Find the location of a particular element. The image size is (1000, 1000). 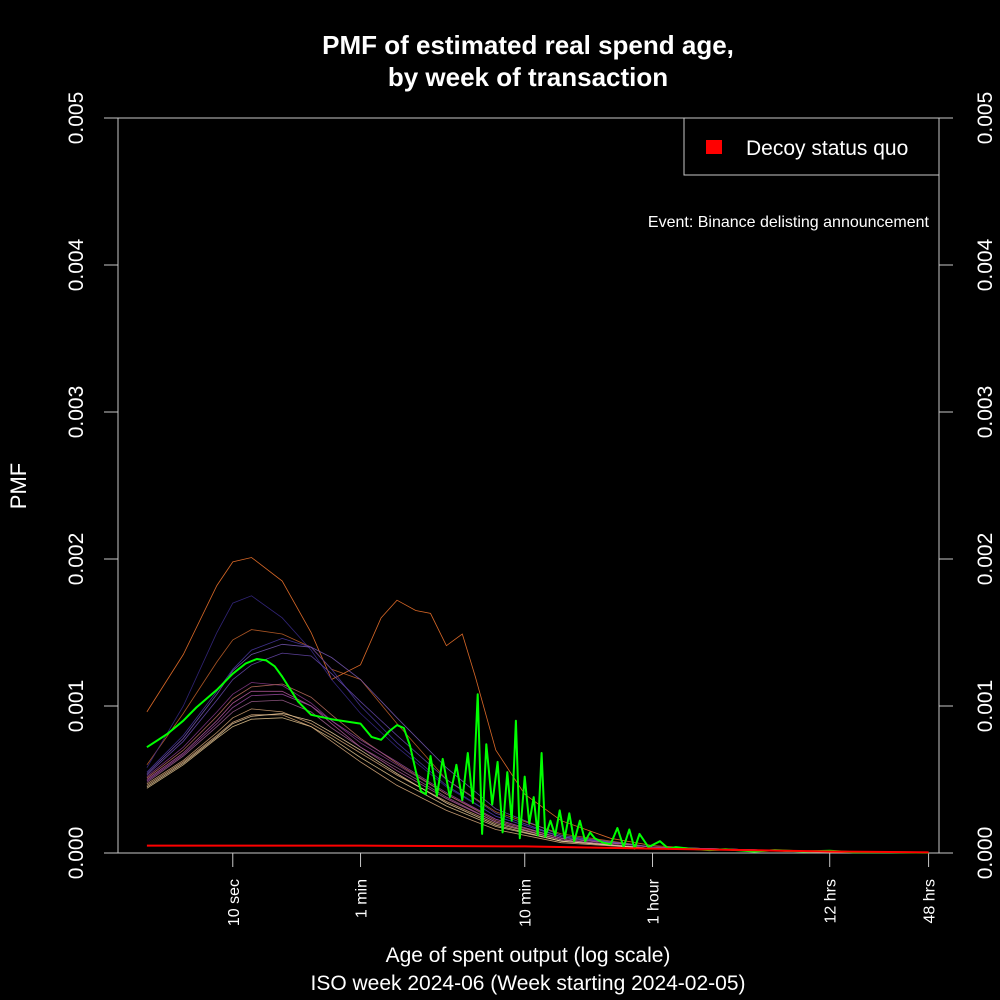

x-axis-title: Age of spent output (log scale) is located at coordinates (528, 955).